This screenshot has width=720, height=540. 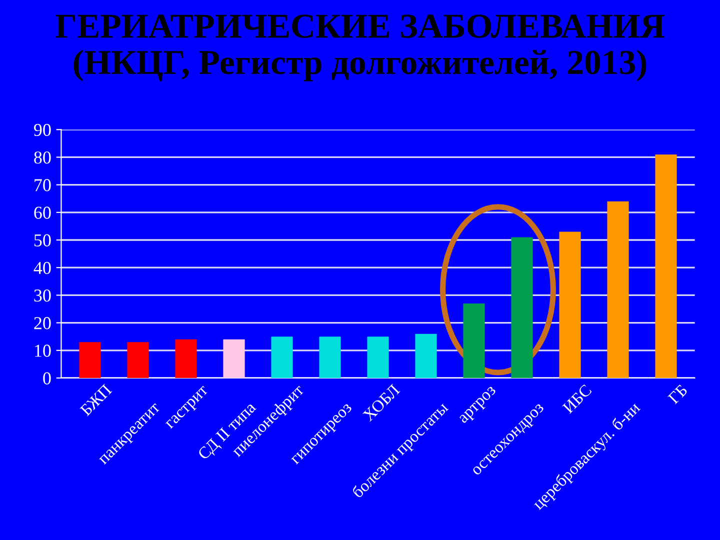 I want to click on y-tick-label: 70, so click(x=42, y=185).